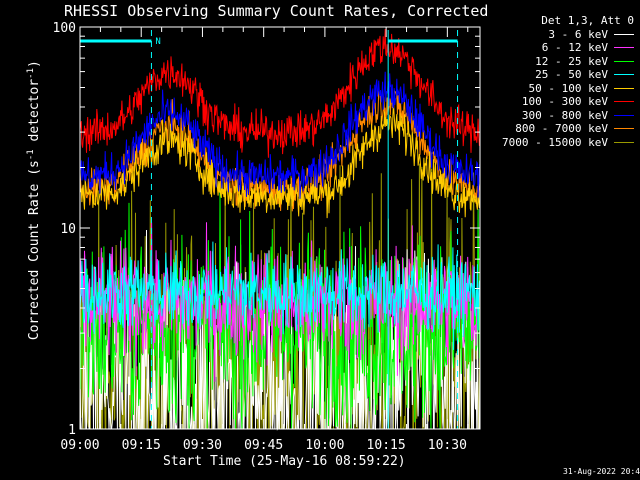 The width and height of the screenshot is (640, 480). Describe the element at coordinates (324, 445) in the screenshot. I see `x-tick-label-4: 10:00` at that location.